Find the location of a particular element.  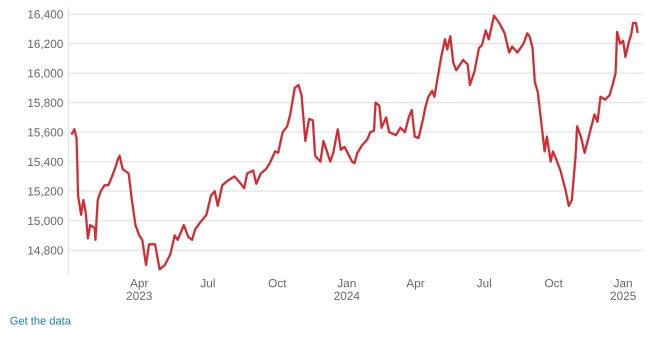

text: Get the data is located at coordinates (40, 320).